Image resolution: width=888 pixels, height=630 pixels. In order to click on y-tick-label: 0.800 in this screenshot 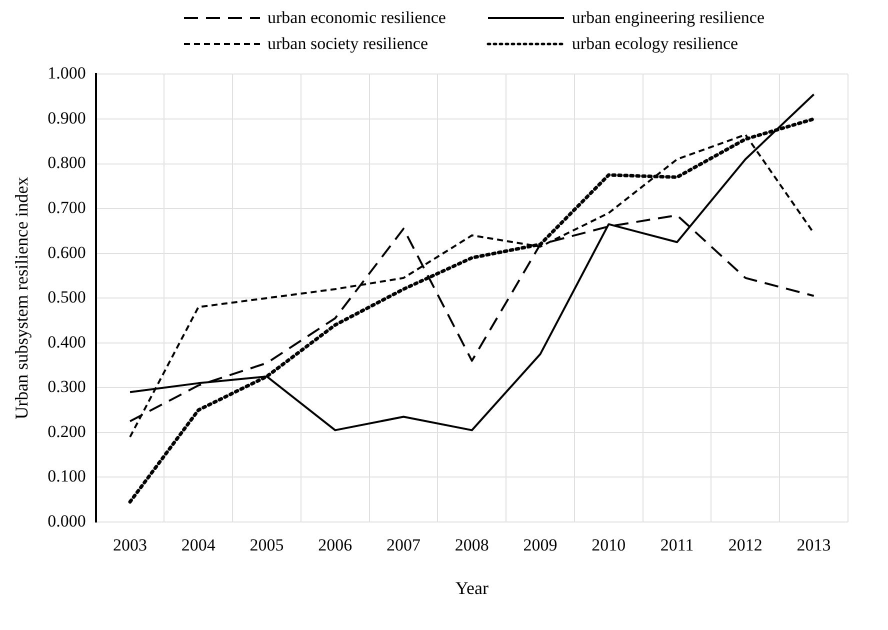, I will do `click(67, 162)`.